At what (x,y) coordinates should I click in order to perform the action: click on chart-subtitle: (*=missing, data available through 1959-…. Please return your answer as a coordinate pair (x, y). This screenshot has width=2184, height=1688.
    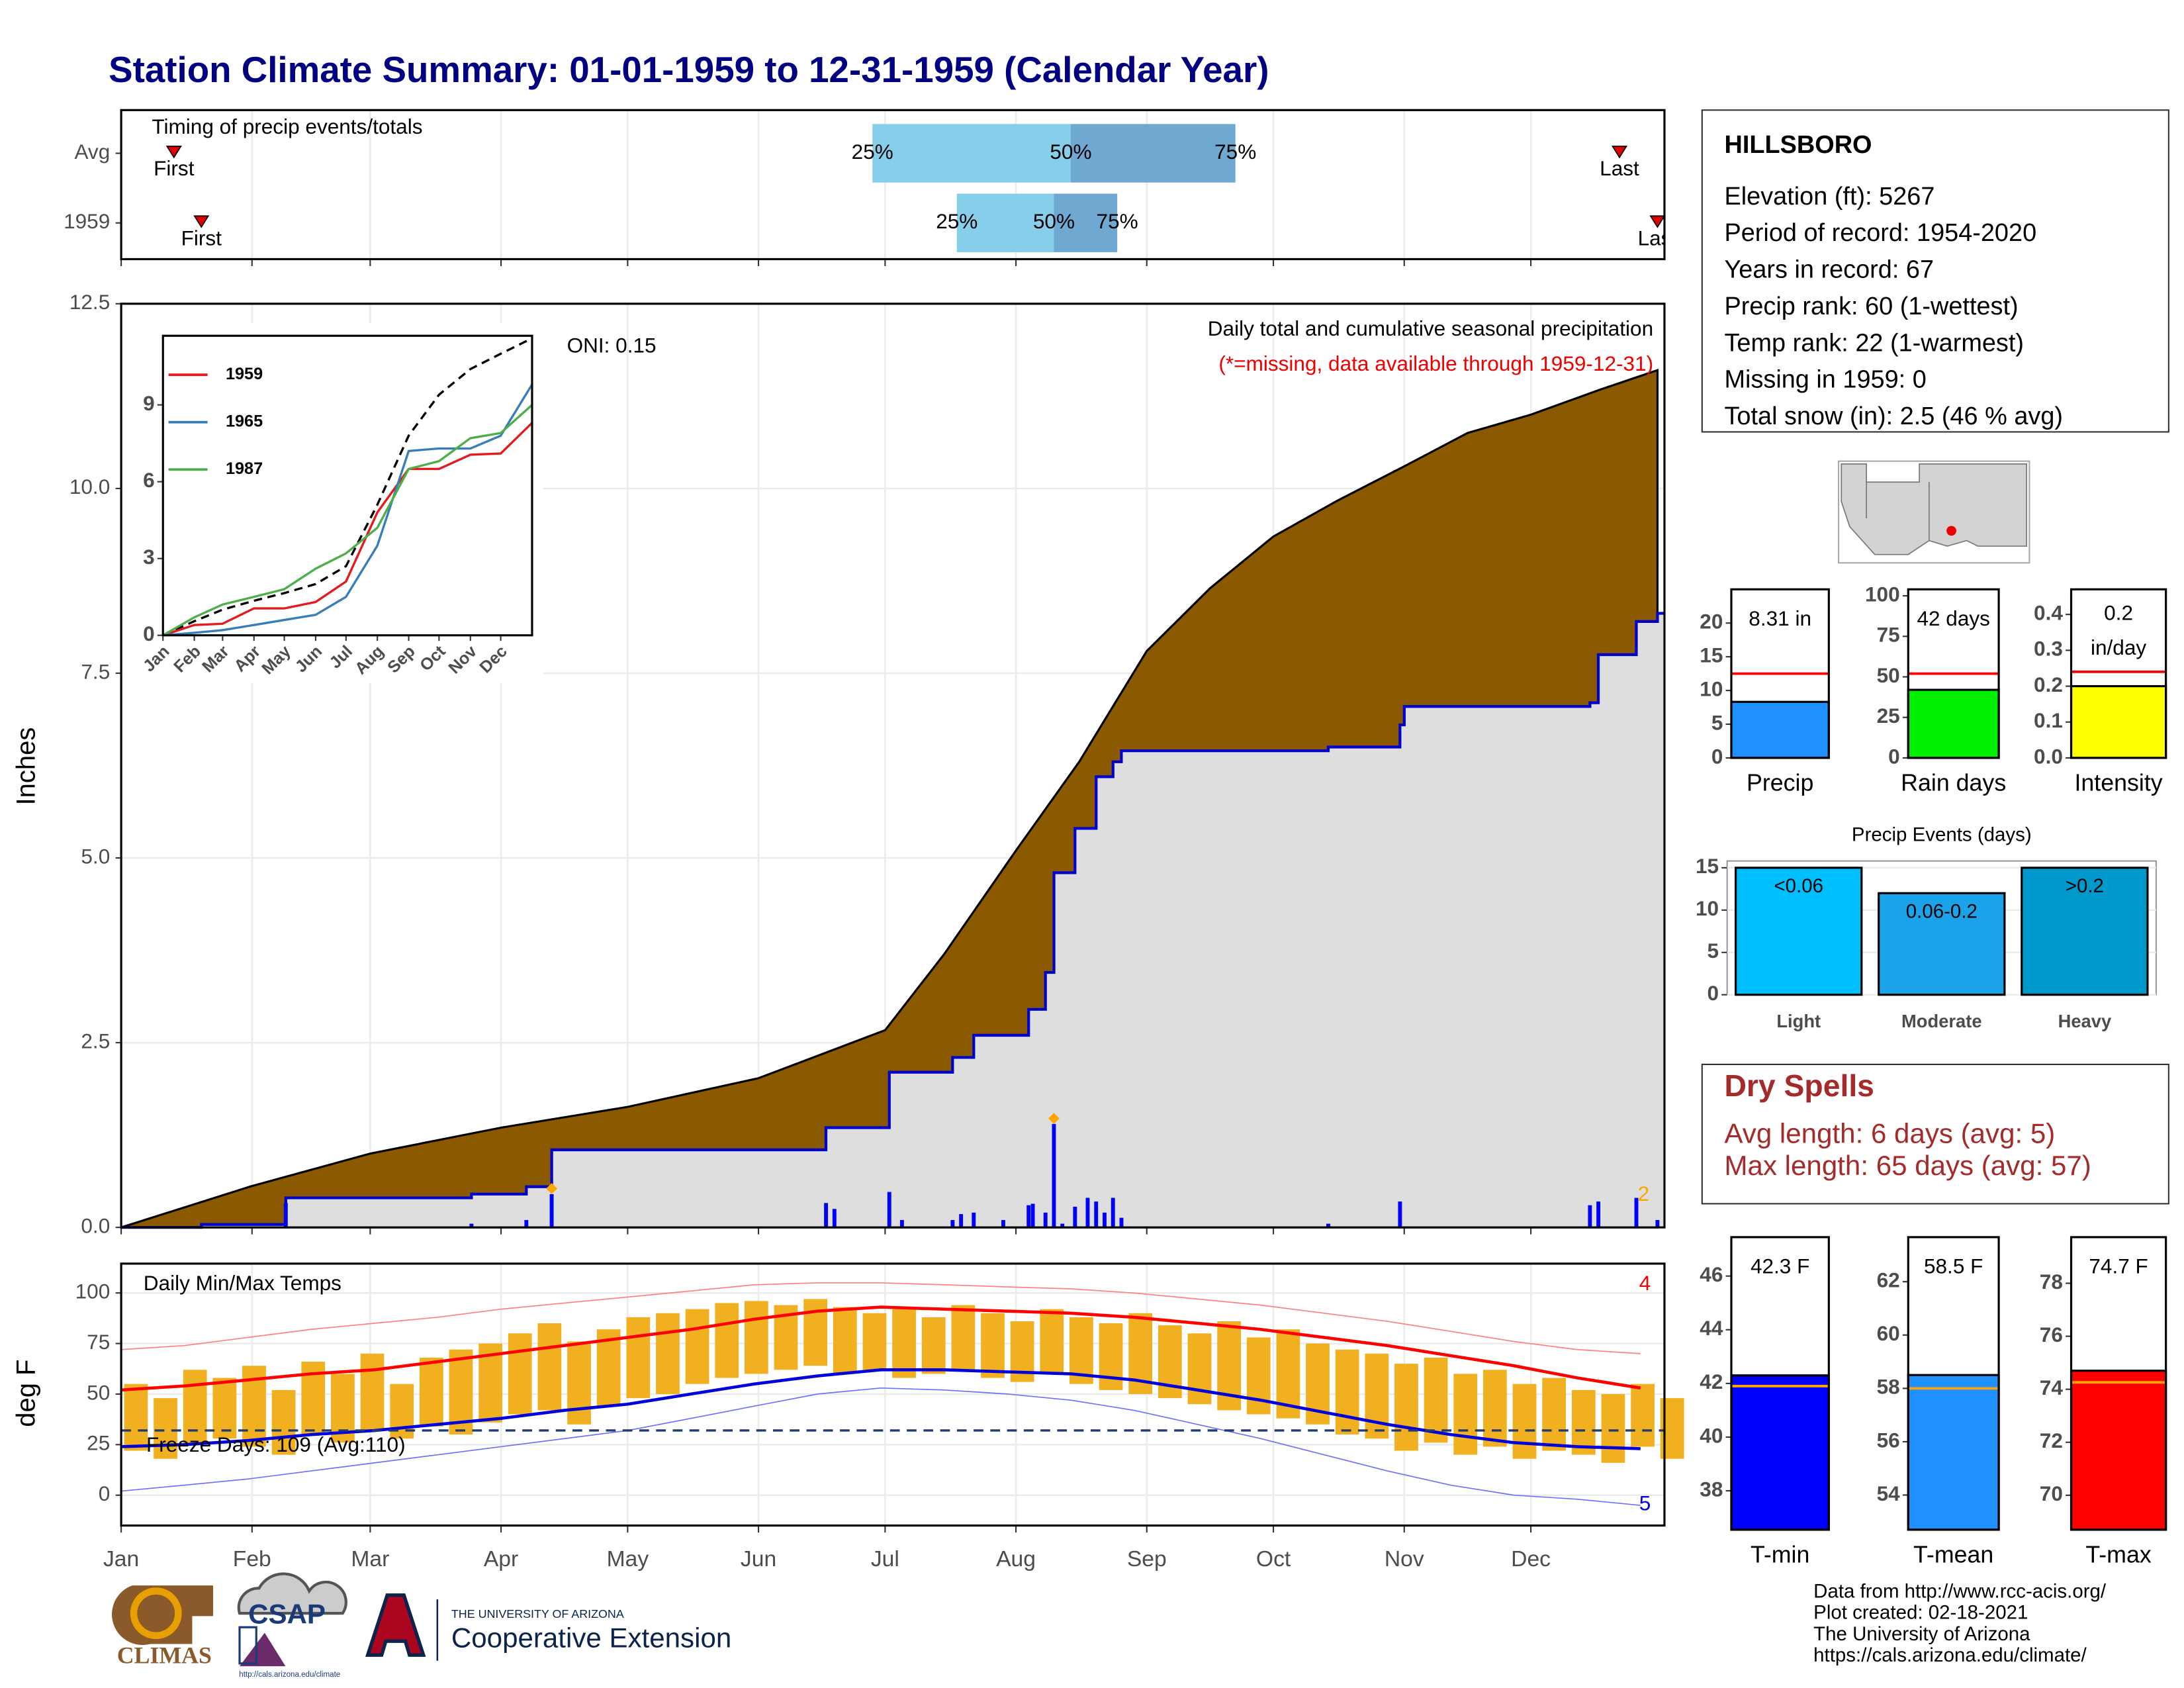
    Looking at the image, I should click on (1436, 363).